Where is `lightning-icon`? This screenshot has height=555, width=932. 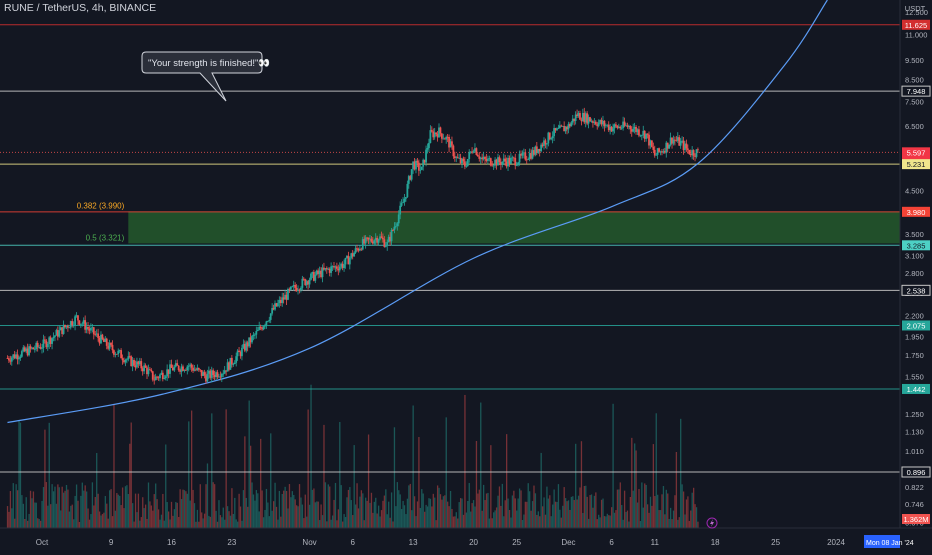 lightning-icon is located at coordinates (712, 523).